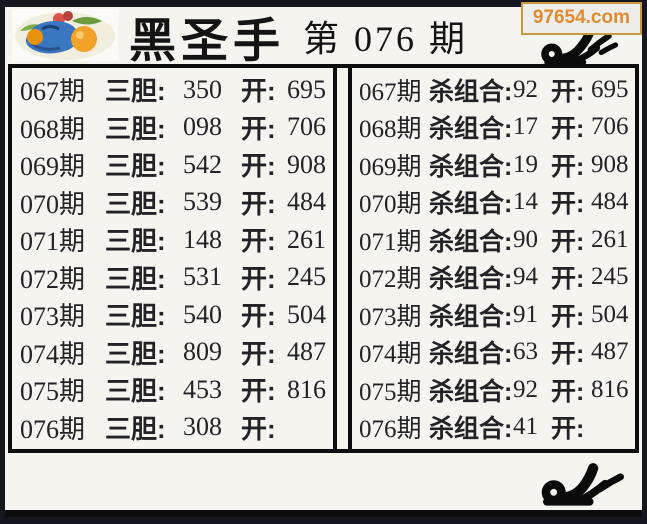 Image resolution: width=647 pixels, height=524 pixels. Describe the element at coordinates (323, 513) in the screenshot. I see `footer-rule` at that location.